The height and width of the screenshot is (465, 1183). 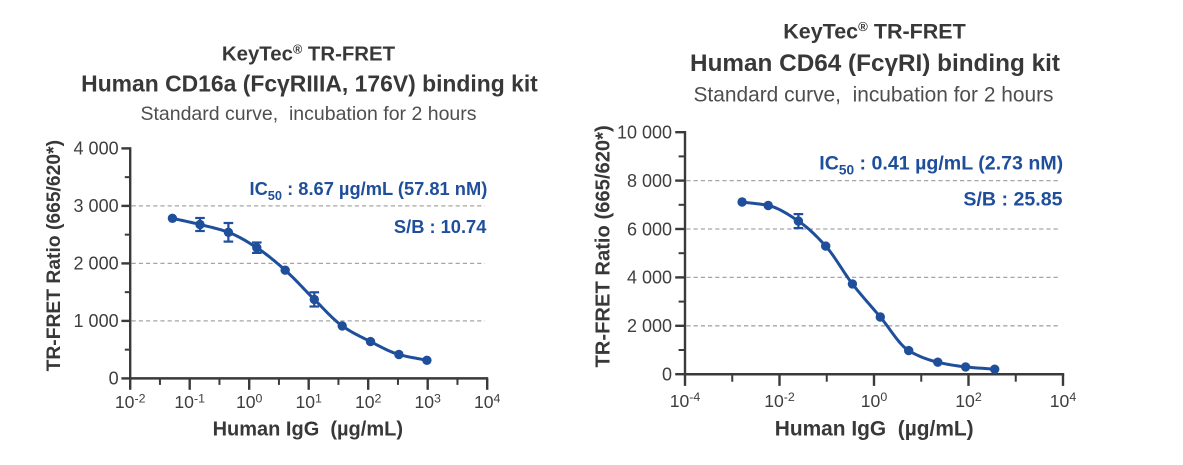 What do you see at coordinates (369, 190) in the screenshot?
I see `svg-text: IC50 : 8.67 µg/mL (57.81 nM)` at bounding box center [369, 190].